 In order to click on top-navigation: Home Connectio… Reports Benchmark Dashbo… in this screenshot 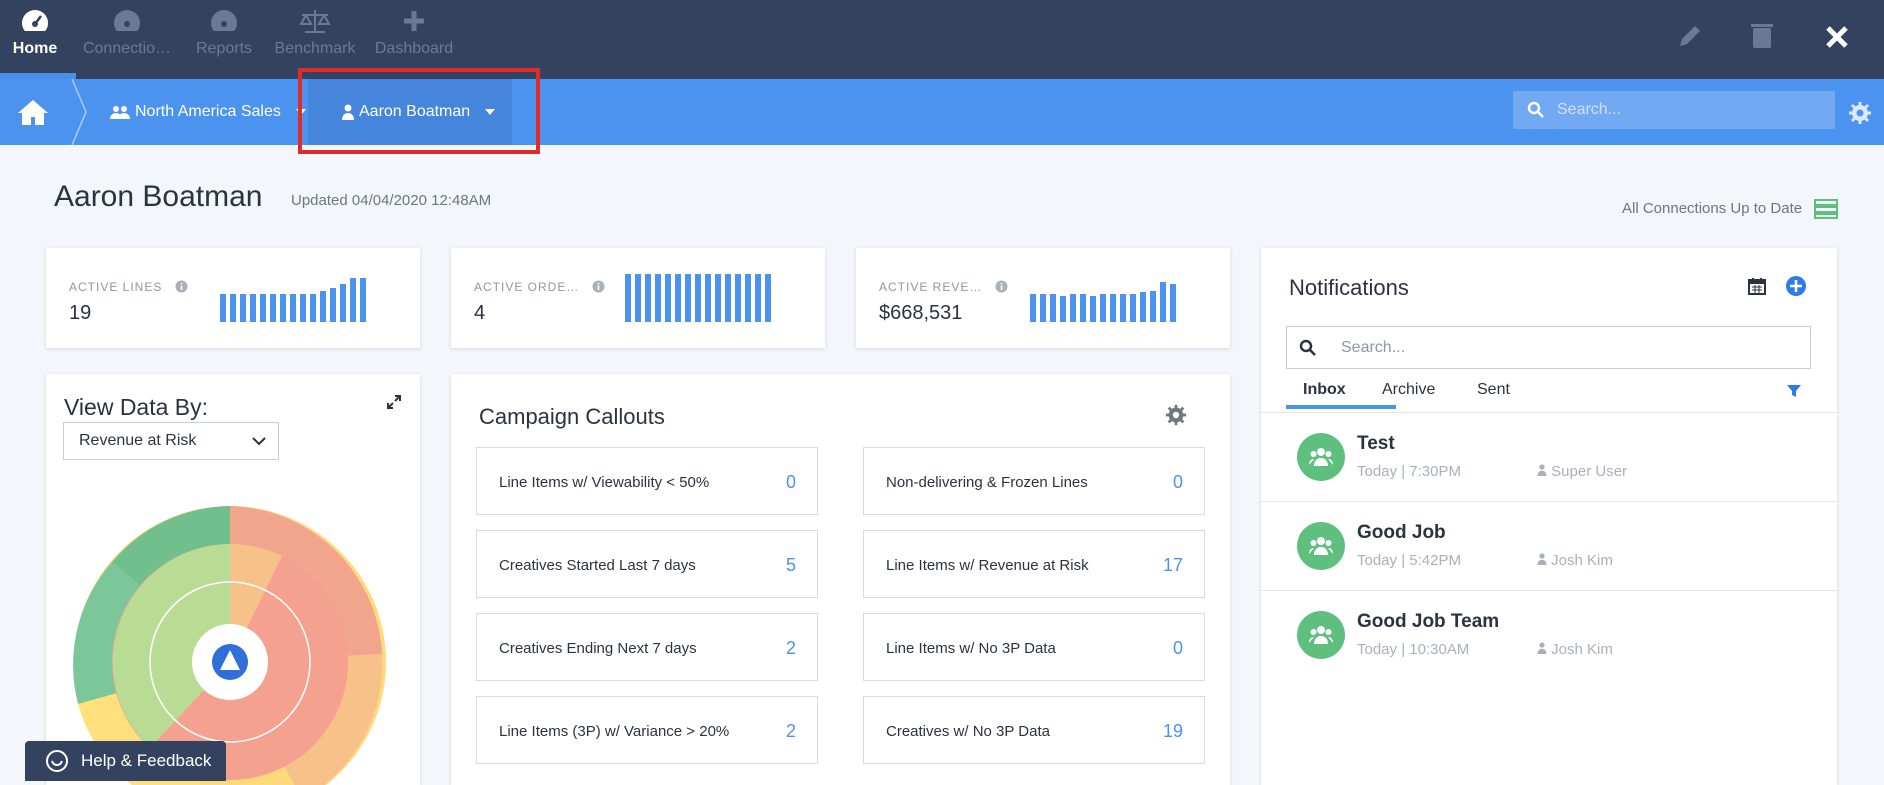, I will do `click(942, 39)`.